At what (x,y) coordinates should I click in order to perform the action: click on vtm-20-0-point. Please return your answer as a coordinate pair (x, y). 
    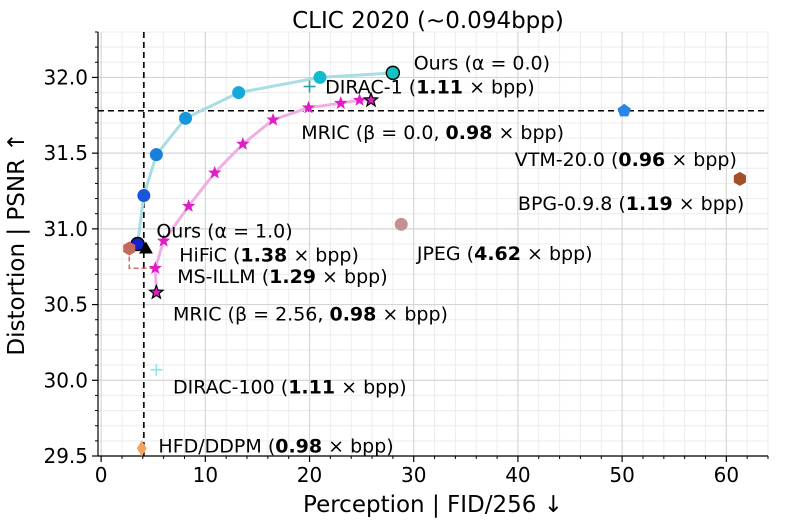
    Looking at the image, I should click on (624, 110).